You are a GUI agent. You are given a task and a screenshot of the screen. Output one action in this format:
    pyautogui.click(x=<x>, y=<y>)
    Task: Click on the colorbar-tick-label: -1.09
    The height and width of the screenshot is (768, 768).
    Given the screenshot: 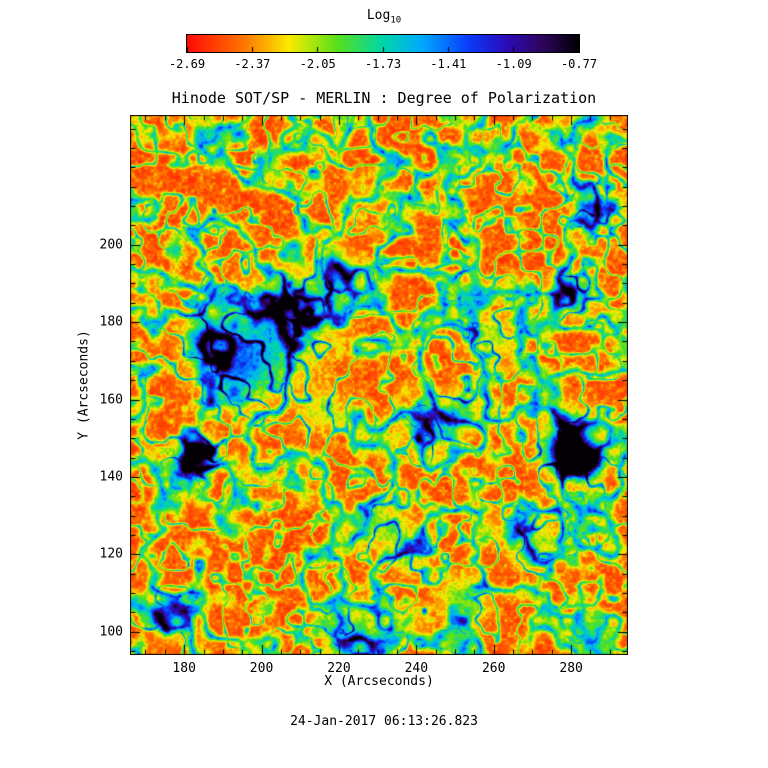 What is the action you would take?
    pyautogui.click(x=513, y=64)
    